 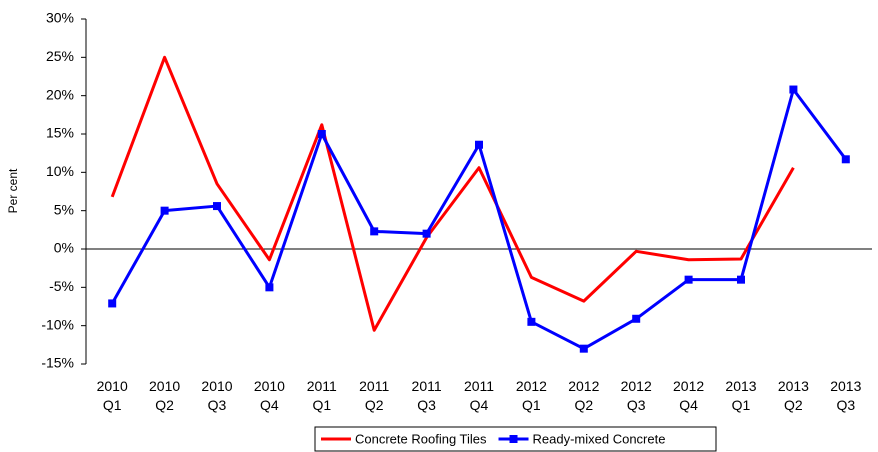 I want to click on x-tick-label: 2010 Q3, so click(x=216, y=395).